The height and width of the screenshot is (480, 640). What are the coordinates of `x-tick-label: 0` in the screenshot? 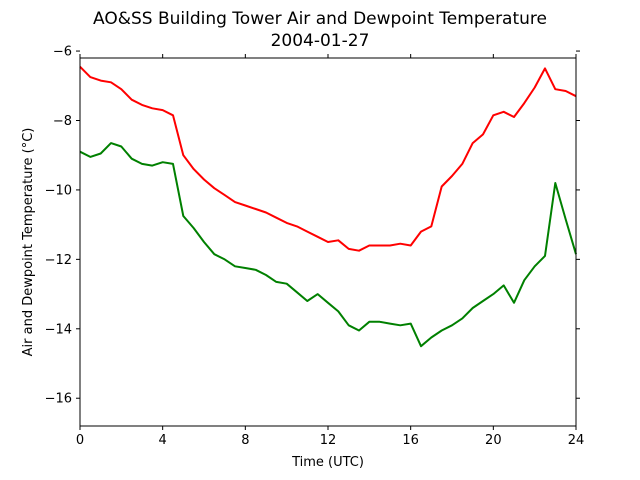 It's located at (80, 440).